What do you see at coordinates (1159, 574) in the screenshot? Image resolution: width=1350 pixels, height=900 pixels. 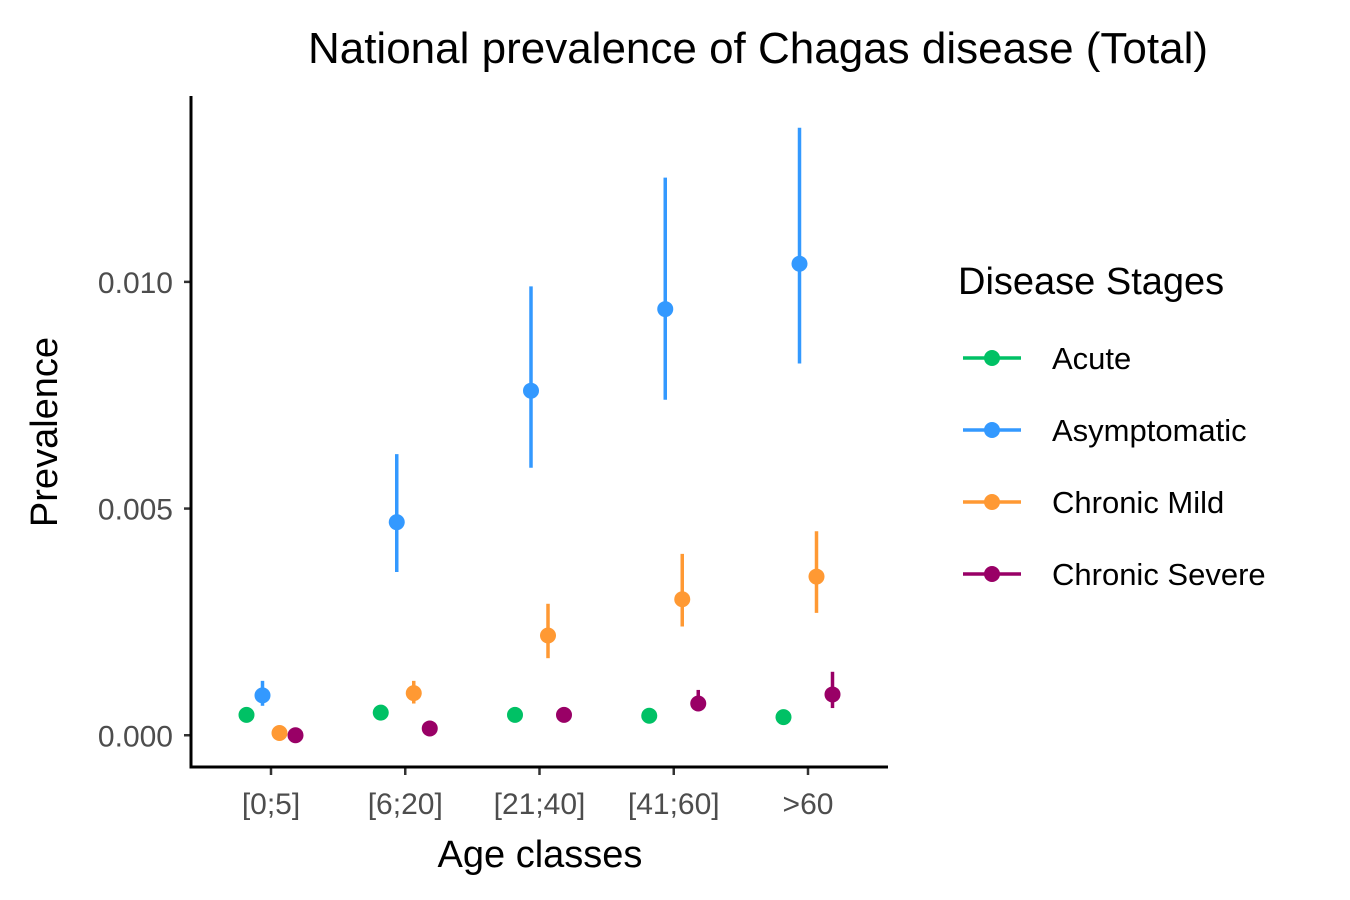 I see `legend-label: Chronic Severe` at bounding box center [1159, 574].